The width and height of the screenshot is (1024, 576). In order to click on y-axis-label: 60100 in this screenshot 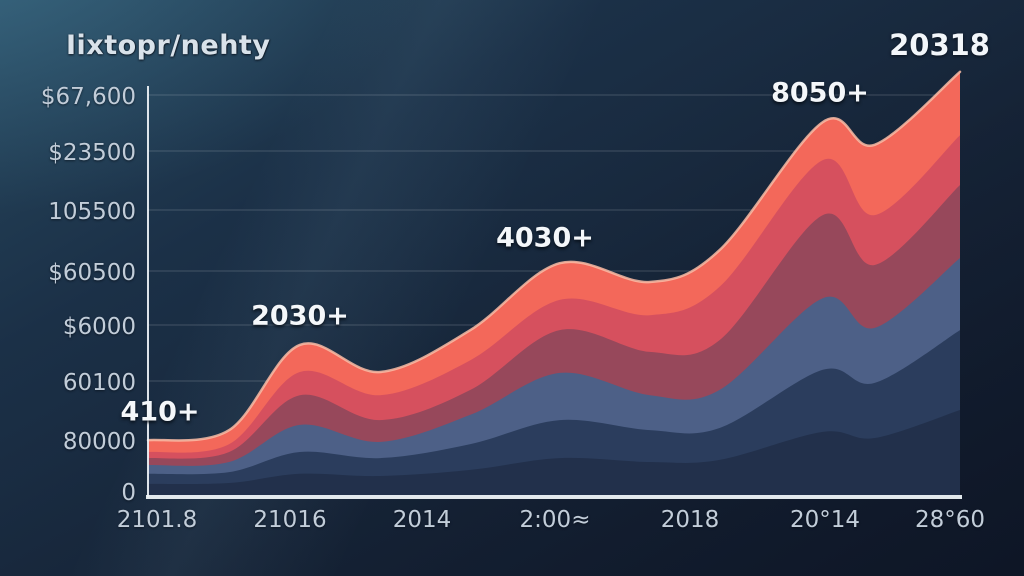, I will do `click(99, 383)`.